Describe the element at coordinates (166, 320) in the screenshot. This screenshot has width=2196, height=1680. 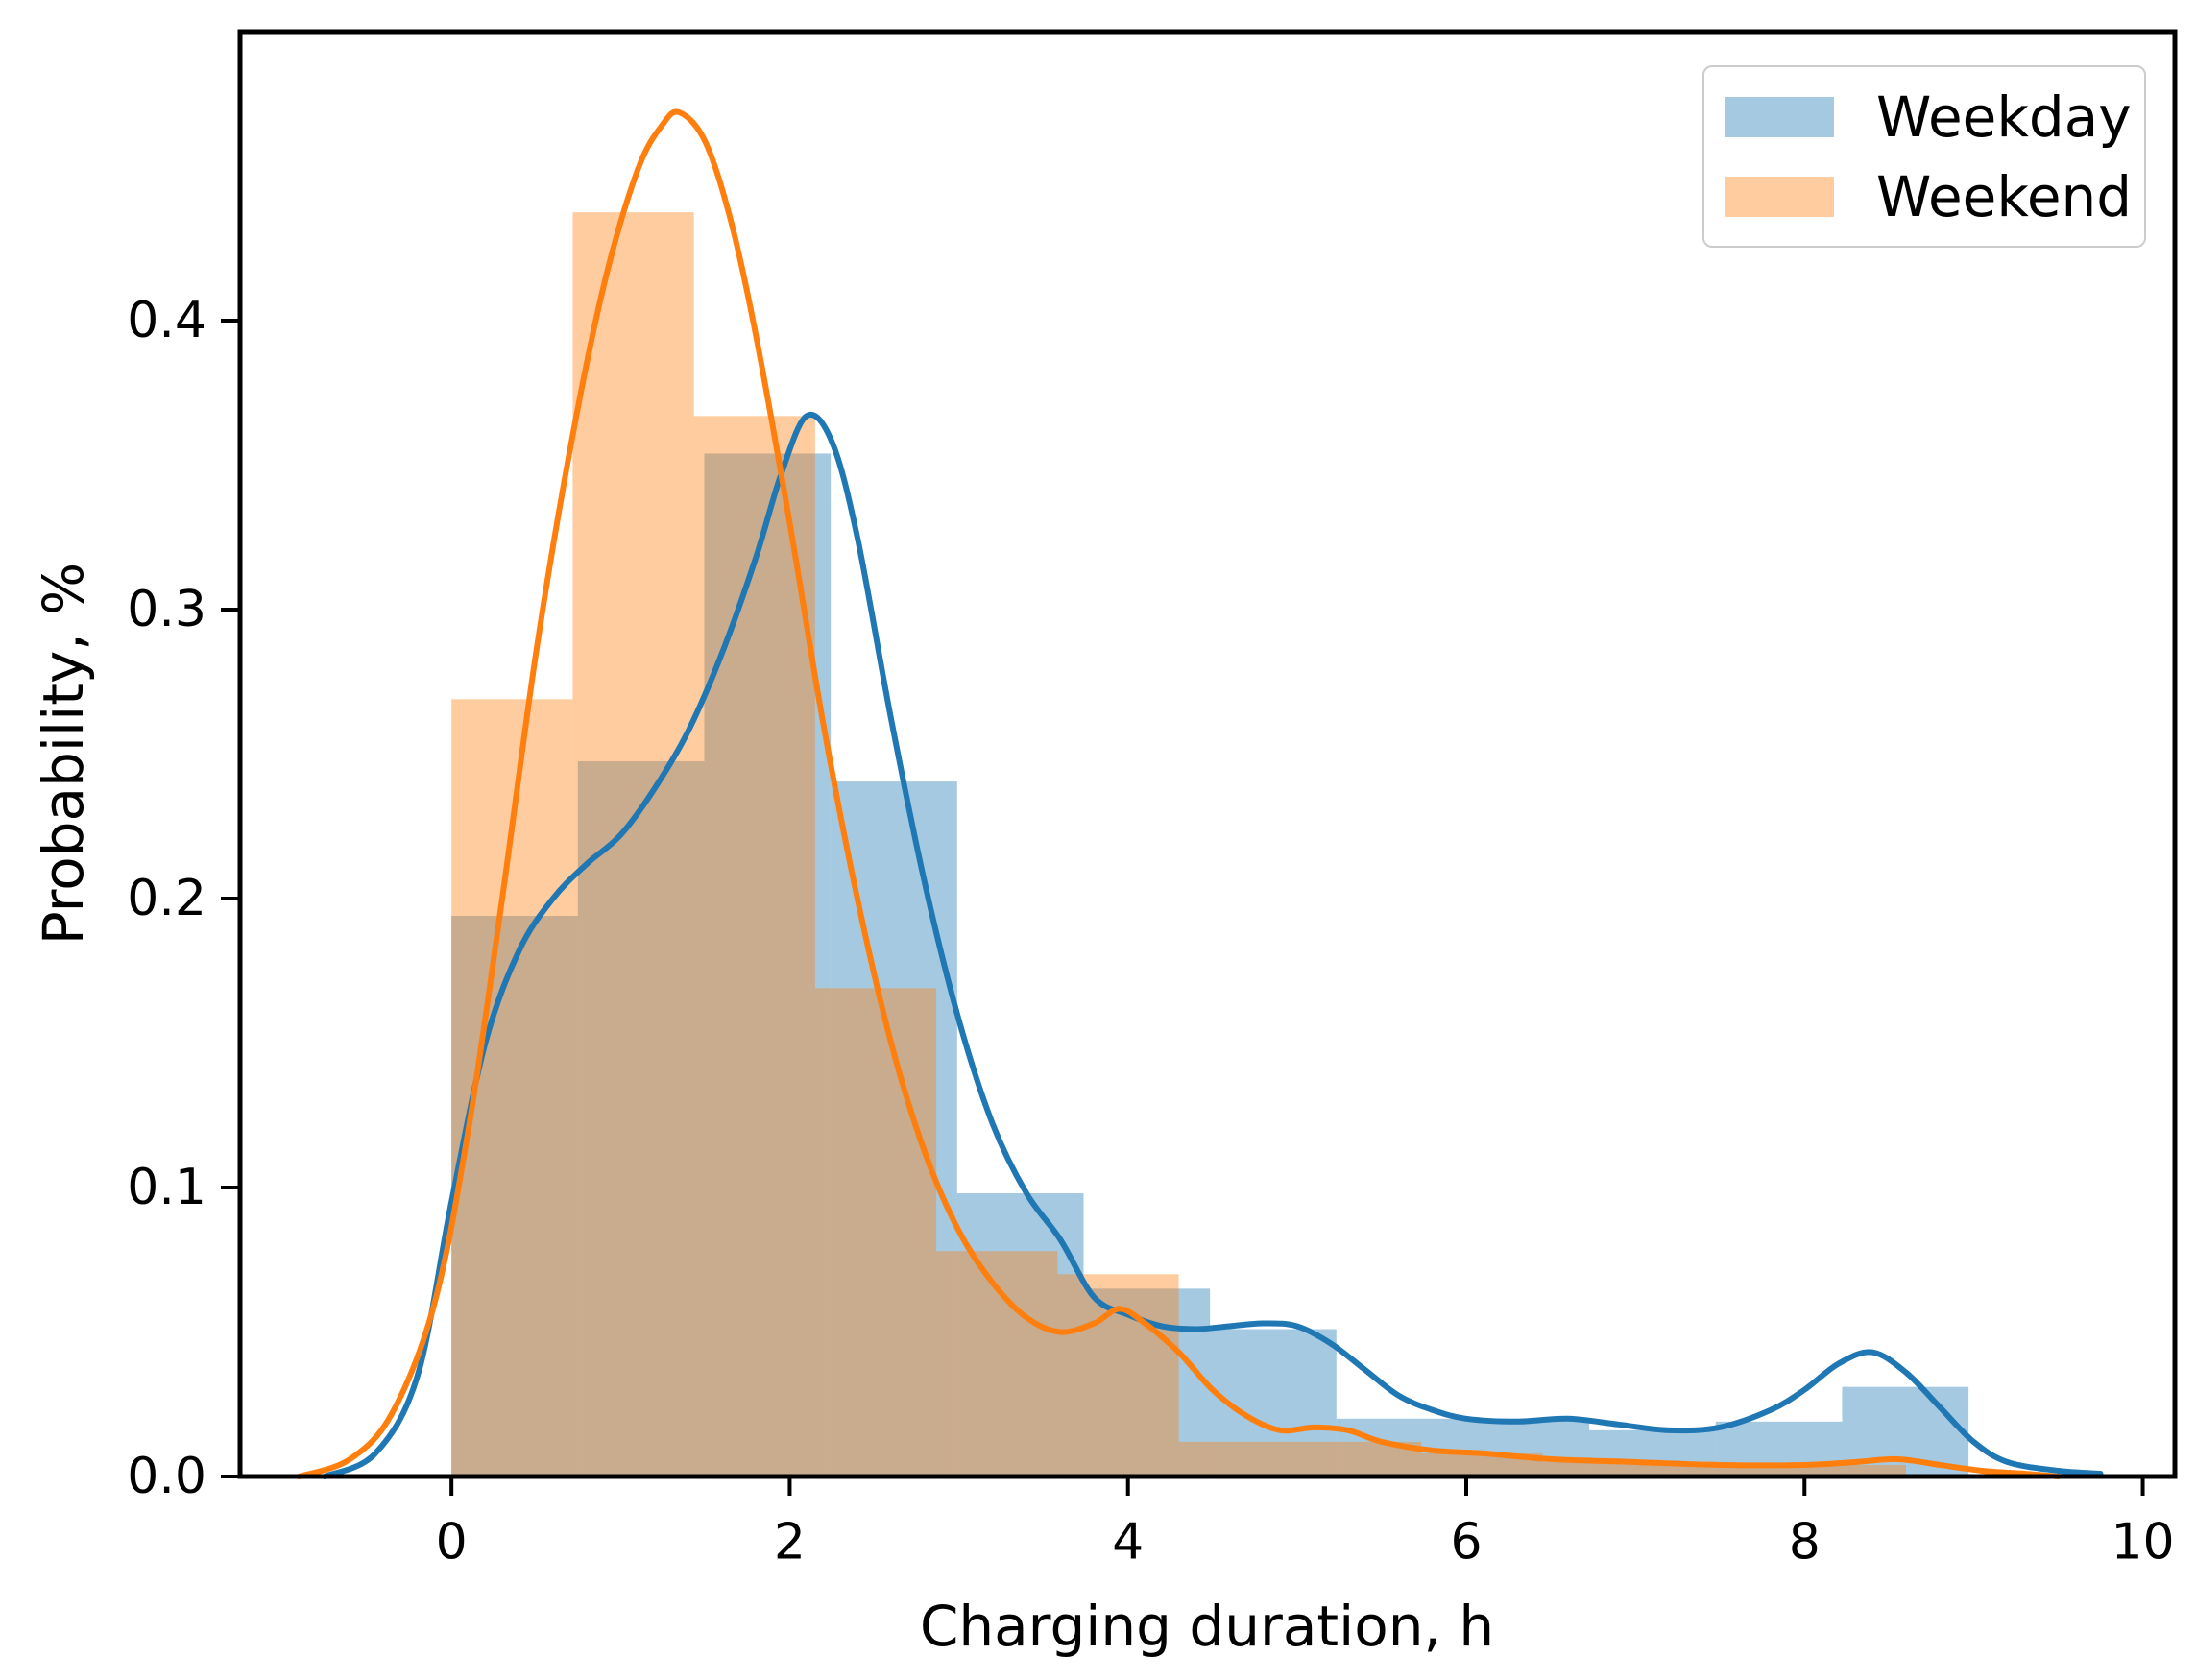
I see `y-tick-label: 0.4` at that location.